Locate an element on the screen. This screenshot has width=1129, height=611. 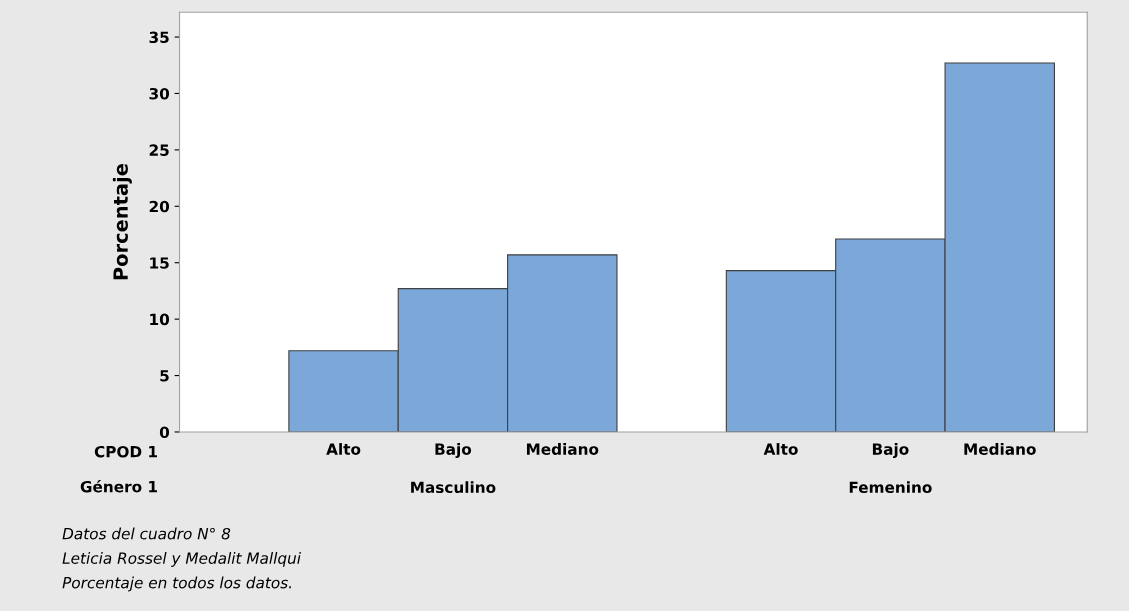
y-tick-label: 5 is located at coordinates (164, 376).